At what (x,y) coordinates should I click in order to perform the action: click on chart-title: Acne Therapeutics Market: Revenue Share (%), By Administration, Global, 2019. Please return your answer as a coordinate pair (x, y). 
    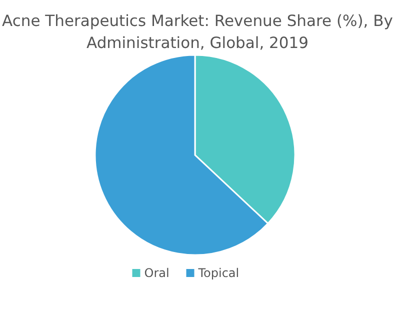
    Looking at the image, I should click on (197, 32).